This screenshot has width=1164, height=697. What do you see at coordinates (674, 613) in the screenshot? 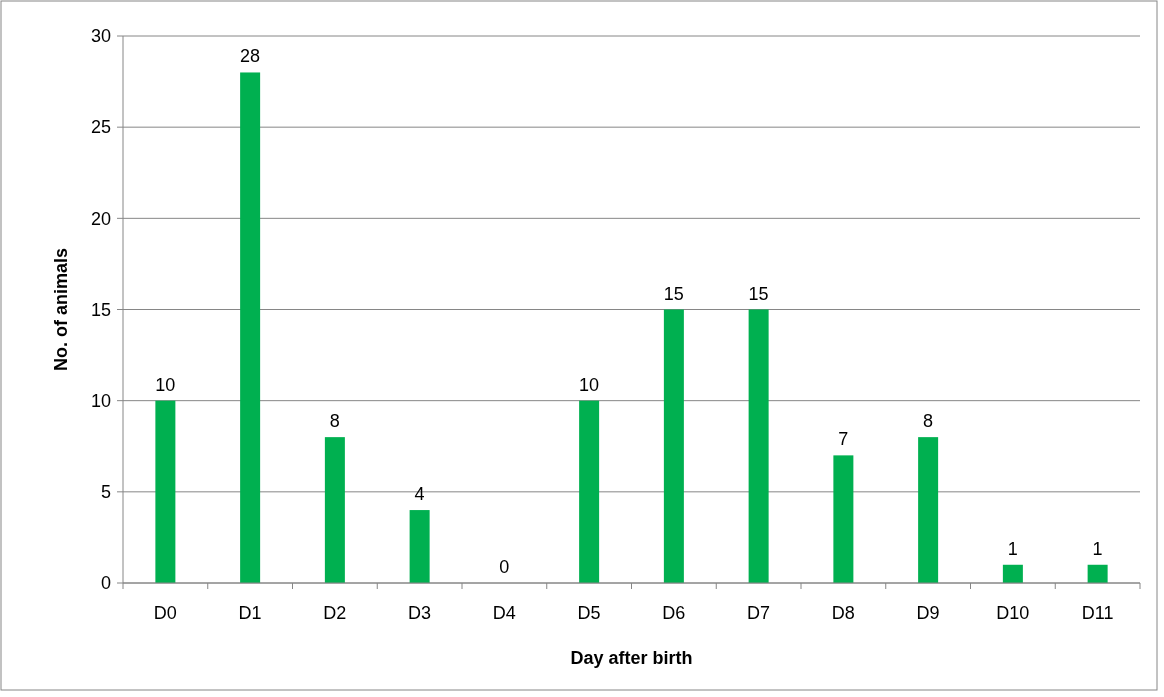
I see `x-tick-label: D6` at bounding box center [674, 613].